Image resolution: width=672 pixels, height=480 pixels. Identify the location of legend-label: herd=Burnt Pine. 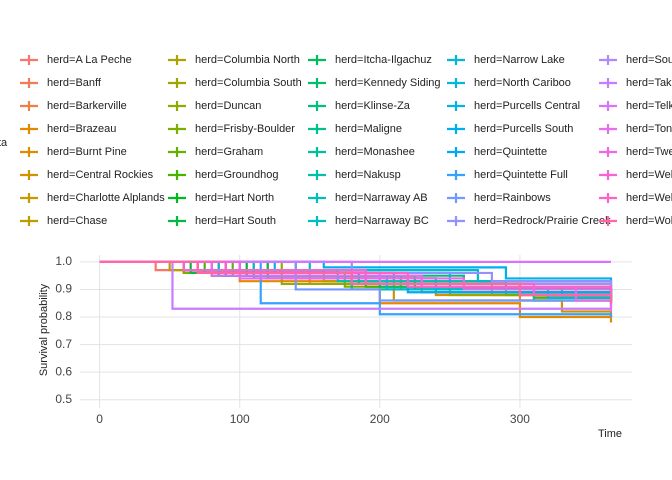
(87, 152).